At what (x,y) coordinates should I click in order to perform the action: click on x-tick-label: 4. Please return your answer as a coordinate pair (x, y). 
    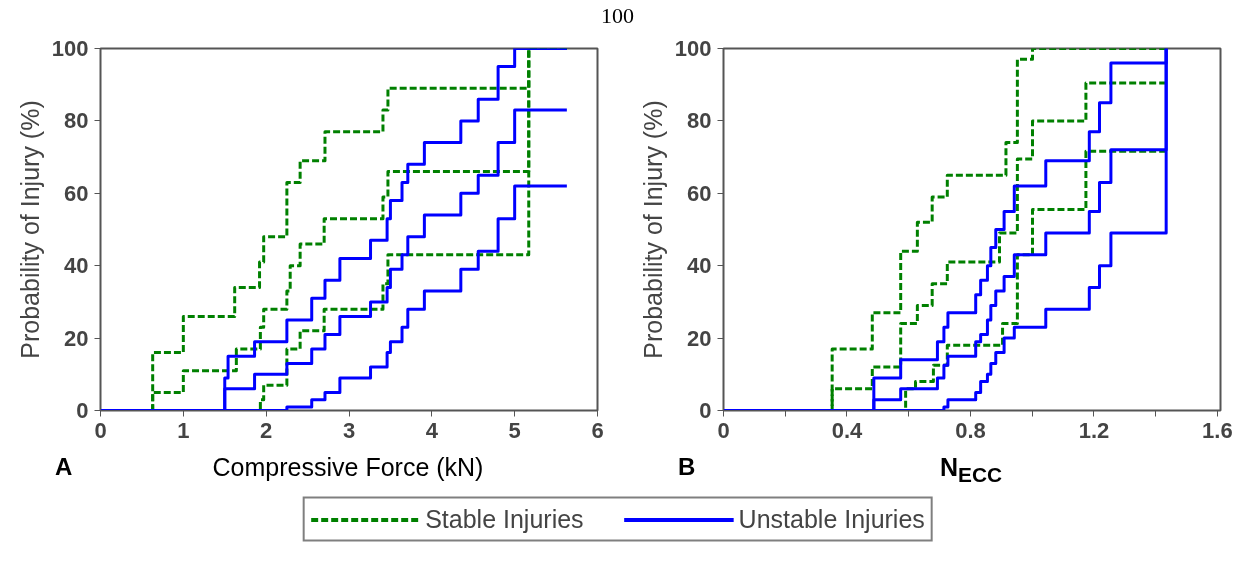
    Looking at the image, I should click on (432, 430).